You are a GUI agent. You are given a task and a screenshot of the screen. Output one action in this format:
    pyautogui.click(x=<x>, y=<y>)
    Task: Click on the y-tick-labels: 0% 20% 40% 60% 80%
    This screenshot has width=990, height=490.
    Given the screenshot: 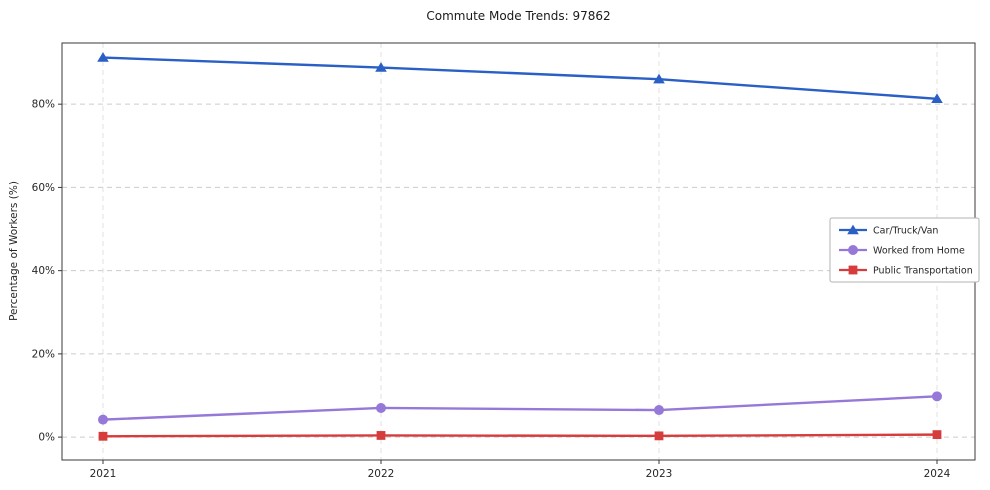 What is the action you would take?
    pyautogui.click(x=43, y=271)
    